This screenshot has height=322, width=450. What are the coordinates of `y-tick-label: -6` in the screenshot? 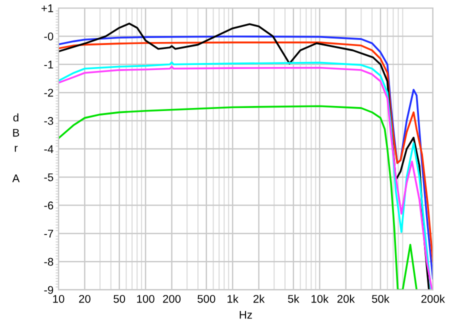 It's located at (49, 206).